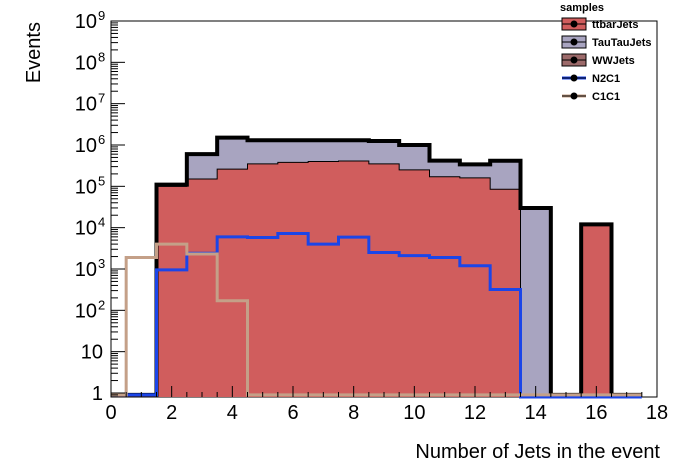 Image resolution: width=696 pixels, height=472 pixels. Describe the element at coordinates (414, 413) in the screenshot. I see `x-tick-label: 10` at that location.